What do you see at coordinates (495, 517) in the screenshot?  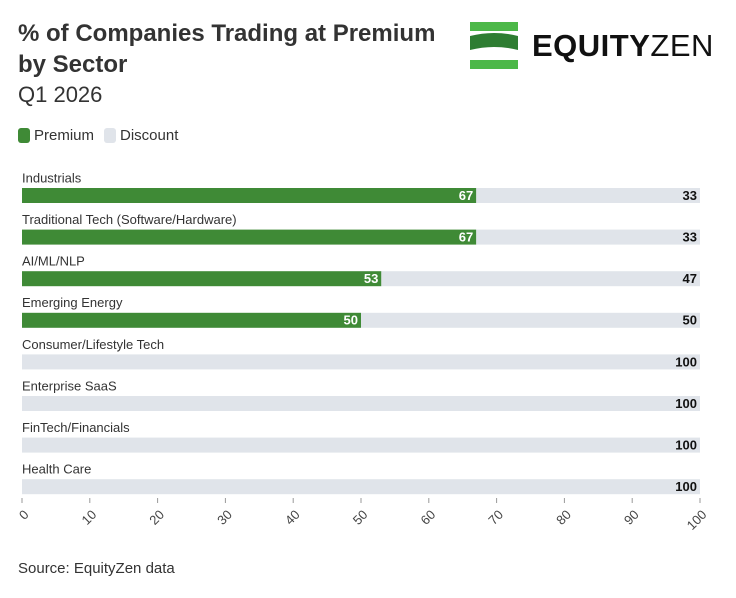 I see `x-tick-label: 70` at bounding box center [495, 517].